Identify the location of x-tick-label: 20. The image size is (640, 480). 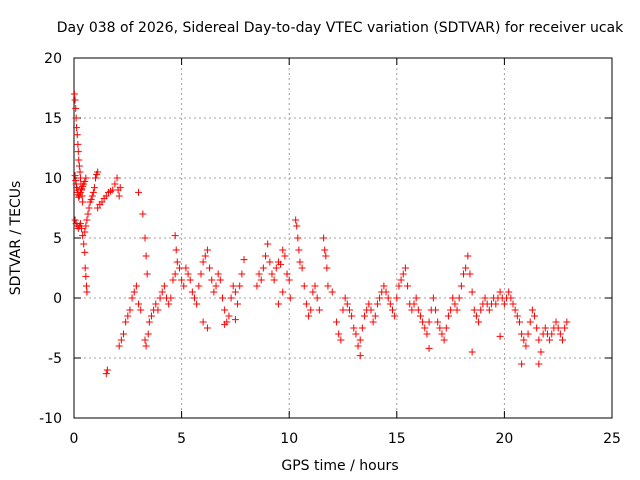
(504, 439).